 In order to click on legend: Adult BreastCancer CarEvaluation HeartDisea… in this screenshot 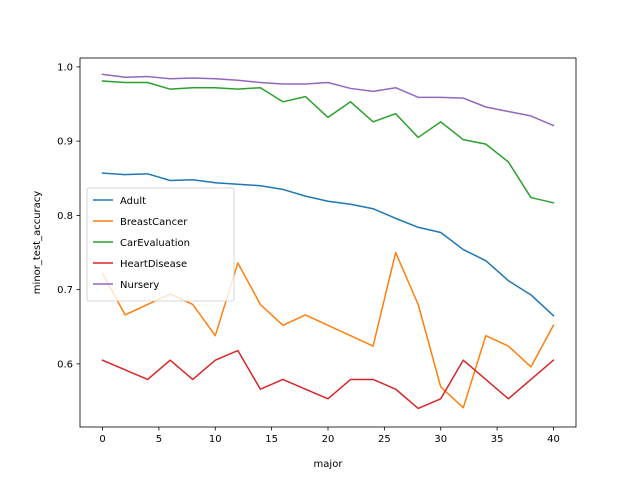, I will do `click(160, 244)`.